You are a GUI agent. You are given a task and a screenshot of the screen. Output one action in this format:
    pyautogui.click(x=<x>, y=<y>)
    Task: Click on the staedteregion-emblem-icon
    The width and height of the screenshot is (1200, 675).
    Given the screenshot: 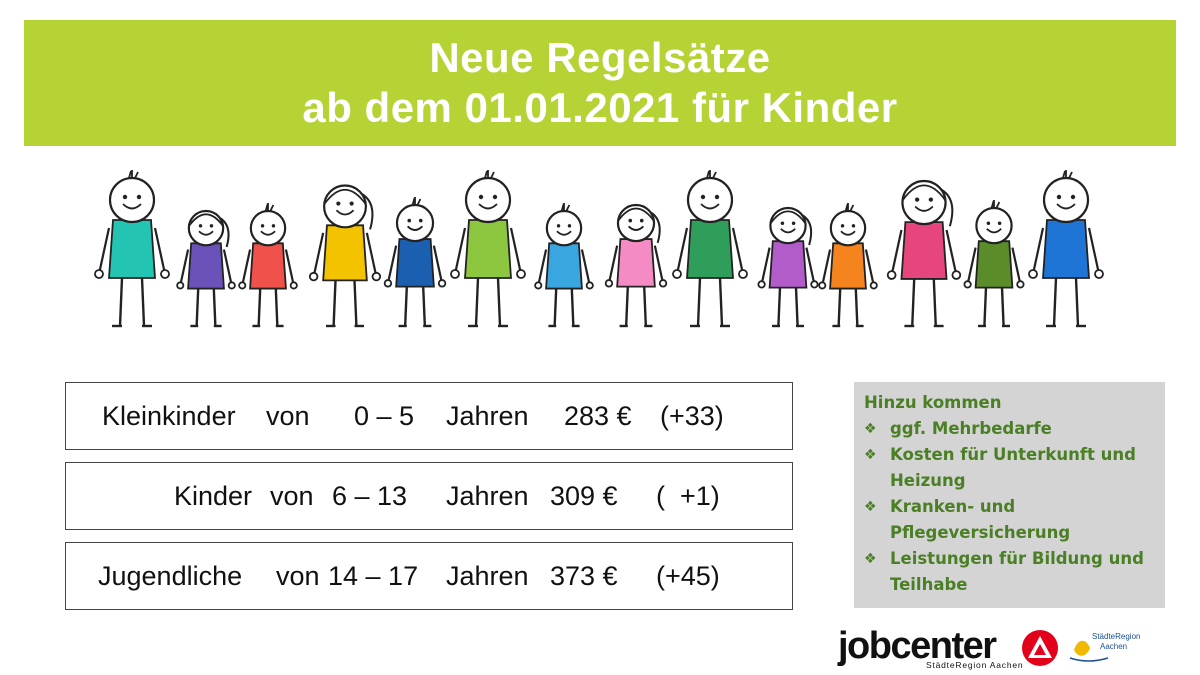 What is the action you would take?
    pyautogui.click(x=1089, y=651)
    